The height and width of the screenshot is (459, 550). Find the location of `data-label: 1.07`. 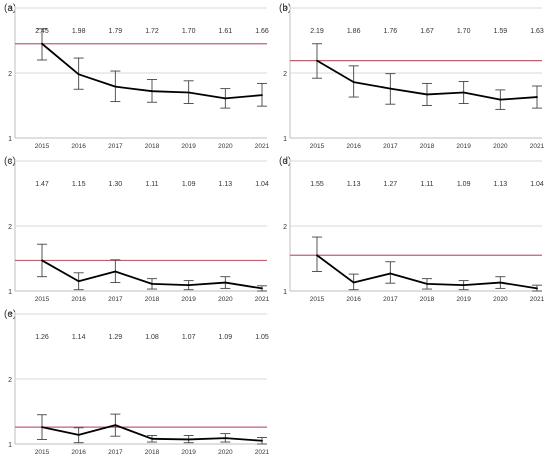

data-label: 1.07 is located at coordinates (189, 337).